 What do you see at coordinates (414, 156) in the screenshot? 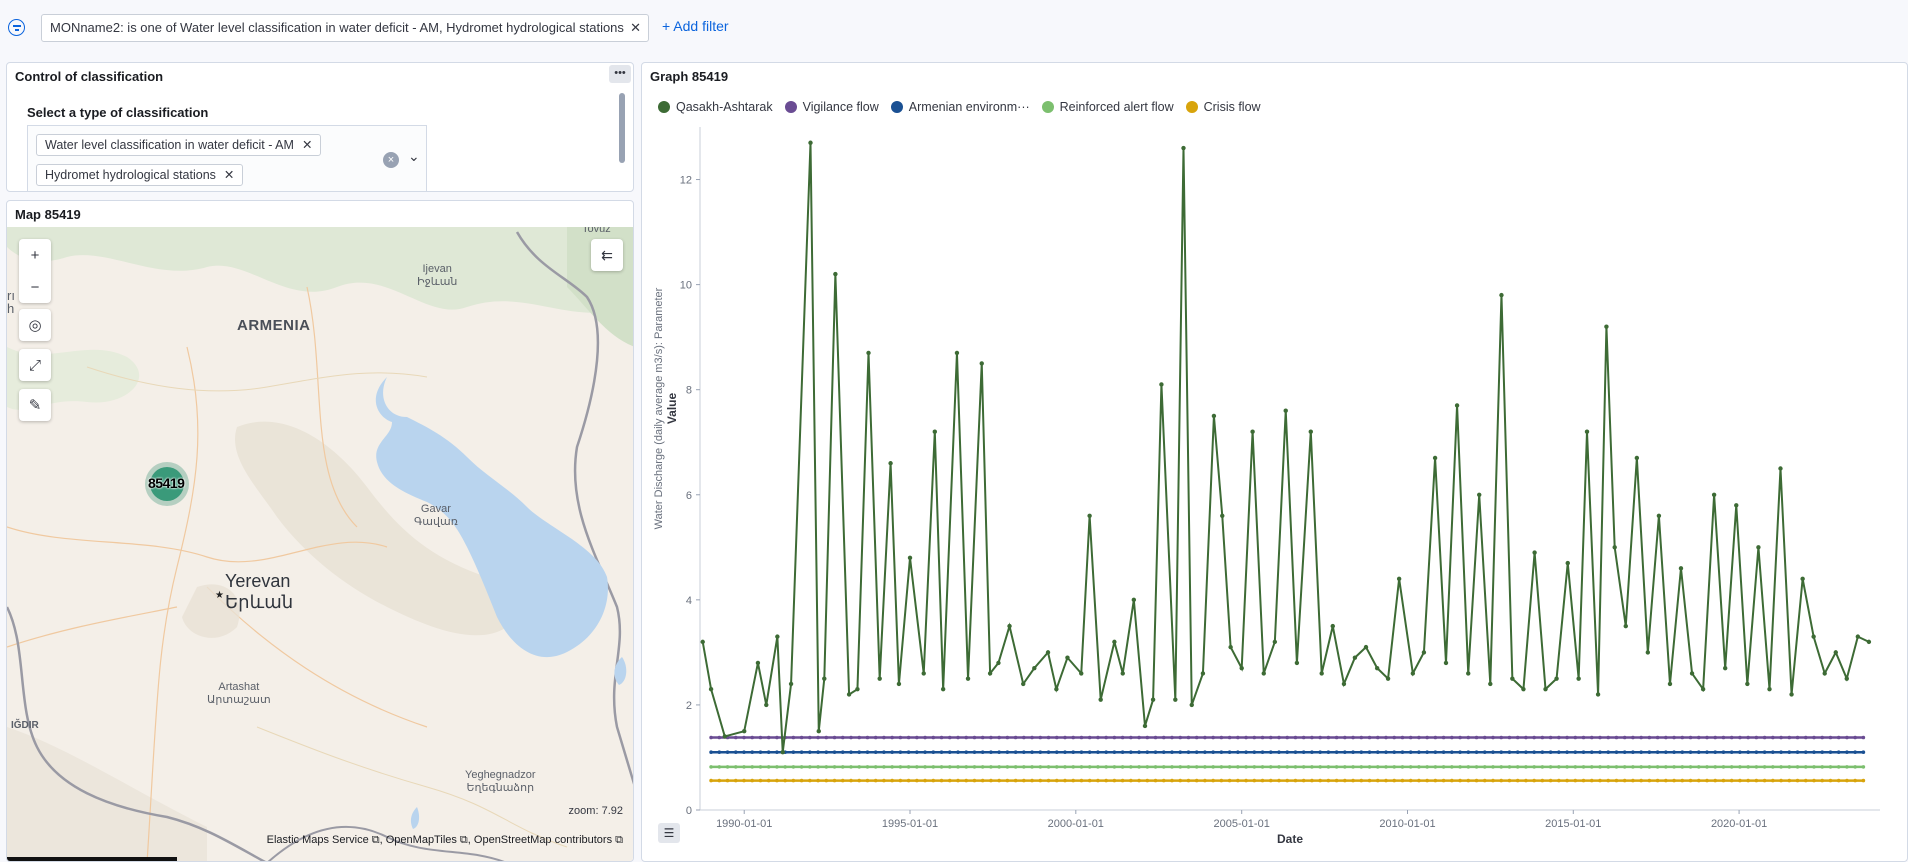
I see `chevron-down-icon: ⌄` at bounding box center [414, 156].